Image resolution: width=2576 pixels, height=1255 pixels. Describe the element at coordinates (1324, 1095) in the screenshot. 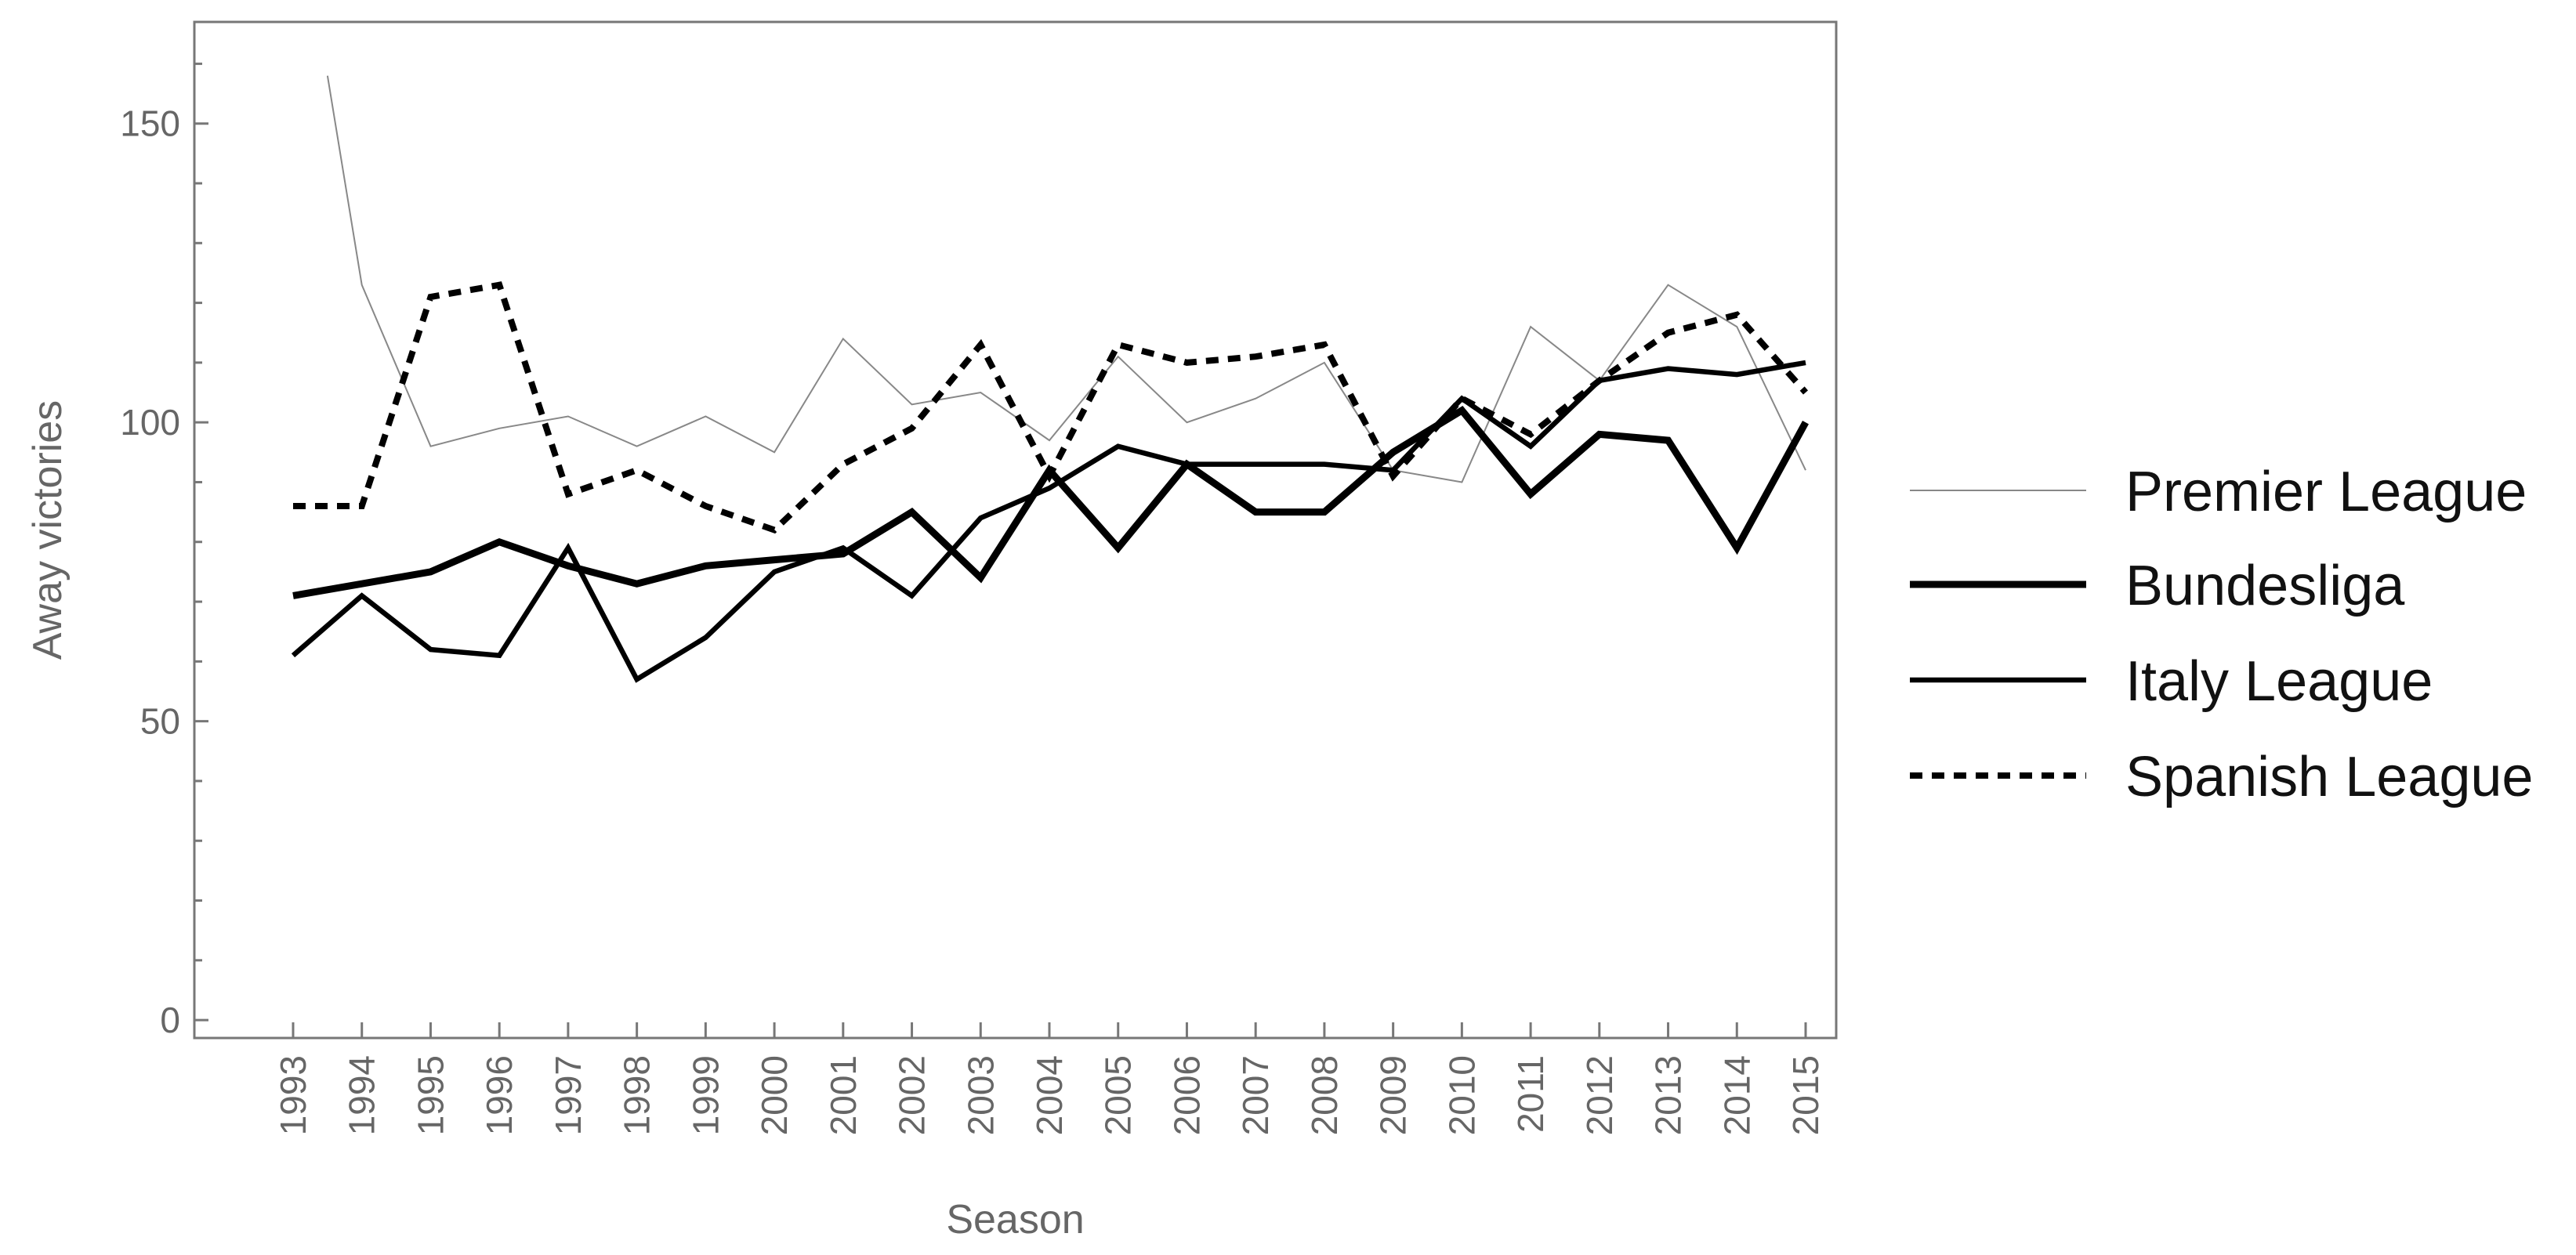

I see `x-tick-label: 2008` at that location.